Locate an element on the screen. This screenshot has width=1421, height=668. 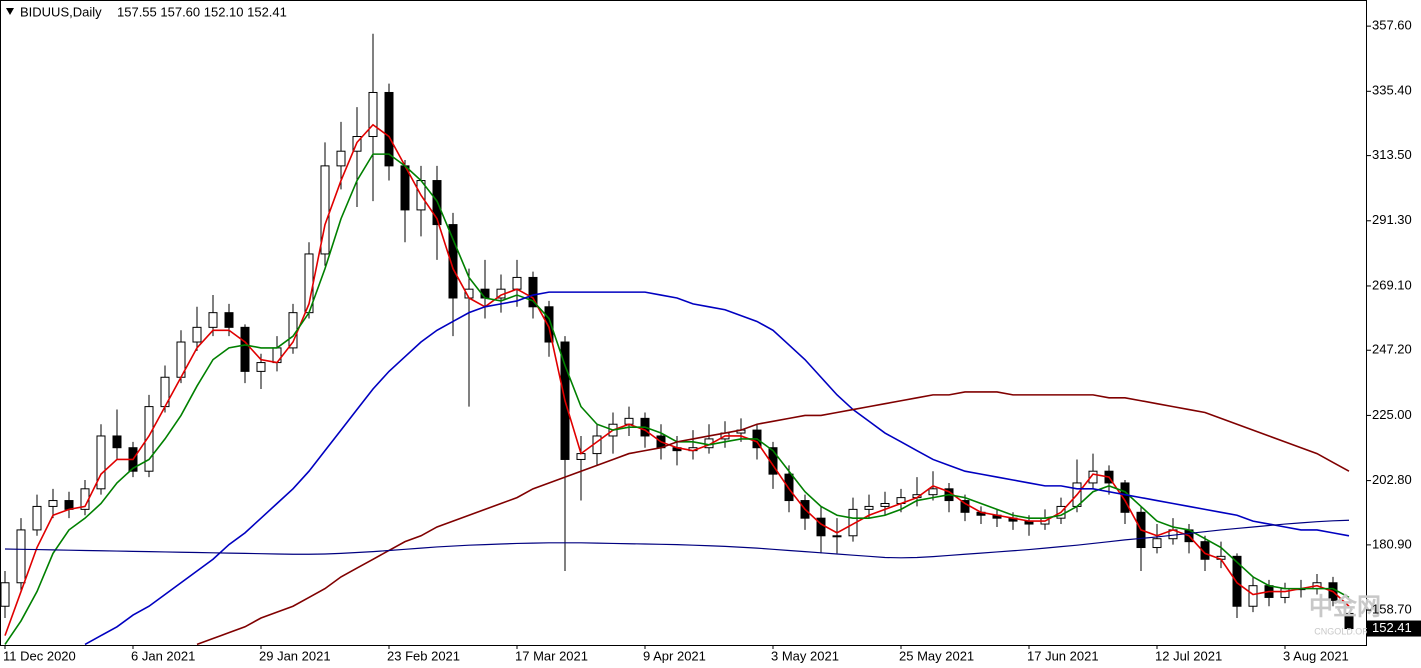
moving-average is located at coordinates (677, 539).